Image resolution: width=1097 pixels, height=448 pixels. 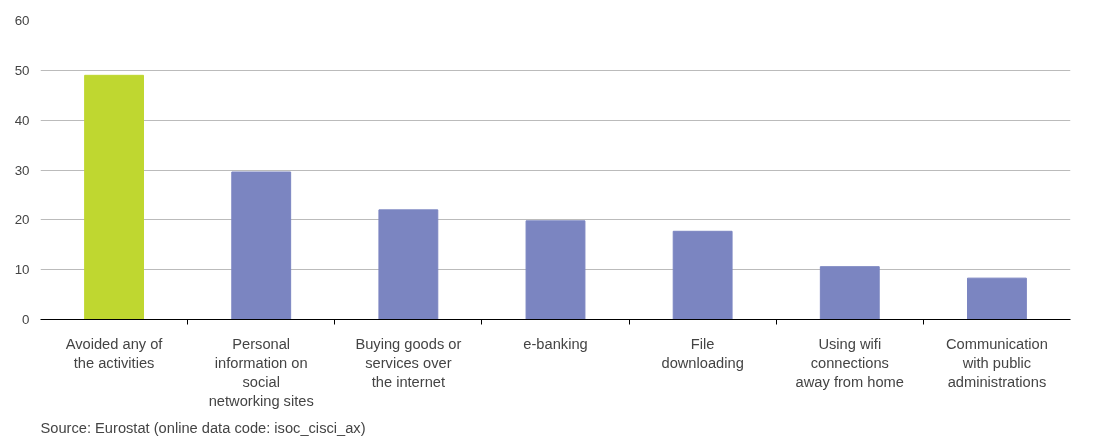 What do you see at coordinates (22, 270) in the screenshot?
I see `y-tick-label: 10` at bounding box center [22, 270].